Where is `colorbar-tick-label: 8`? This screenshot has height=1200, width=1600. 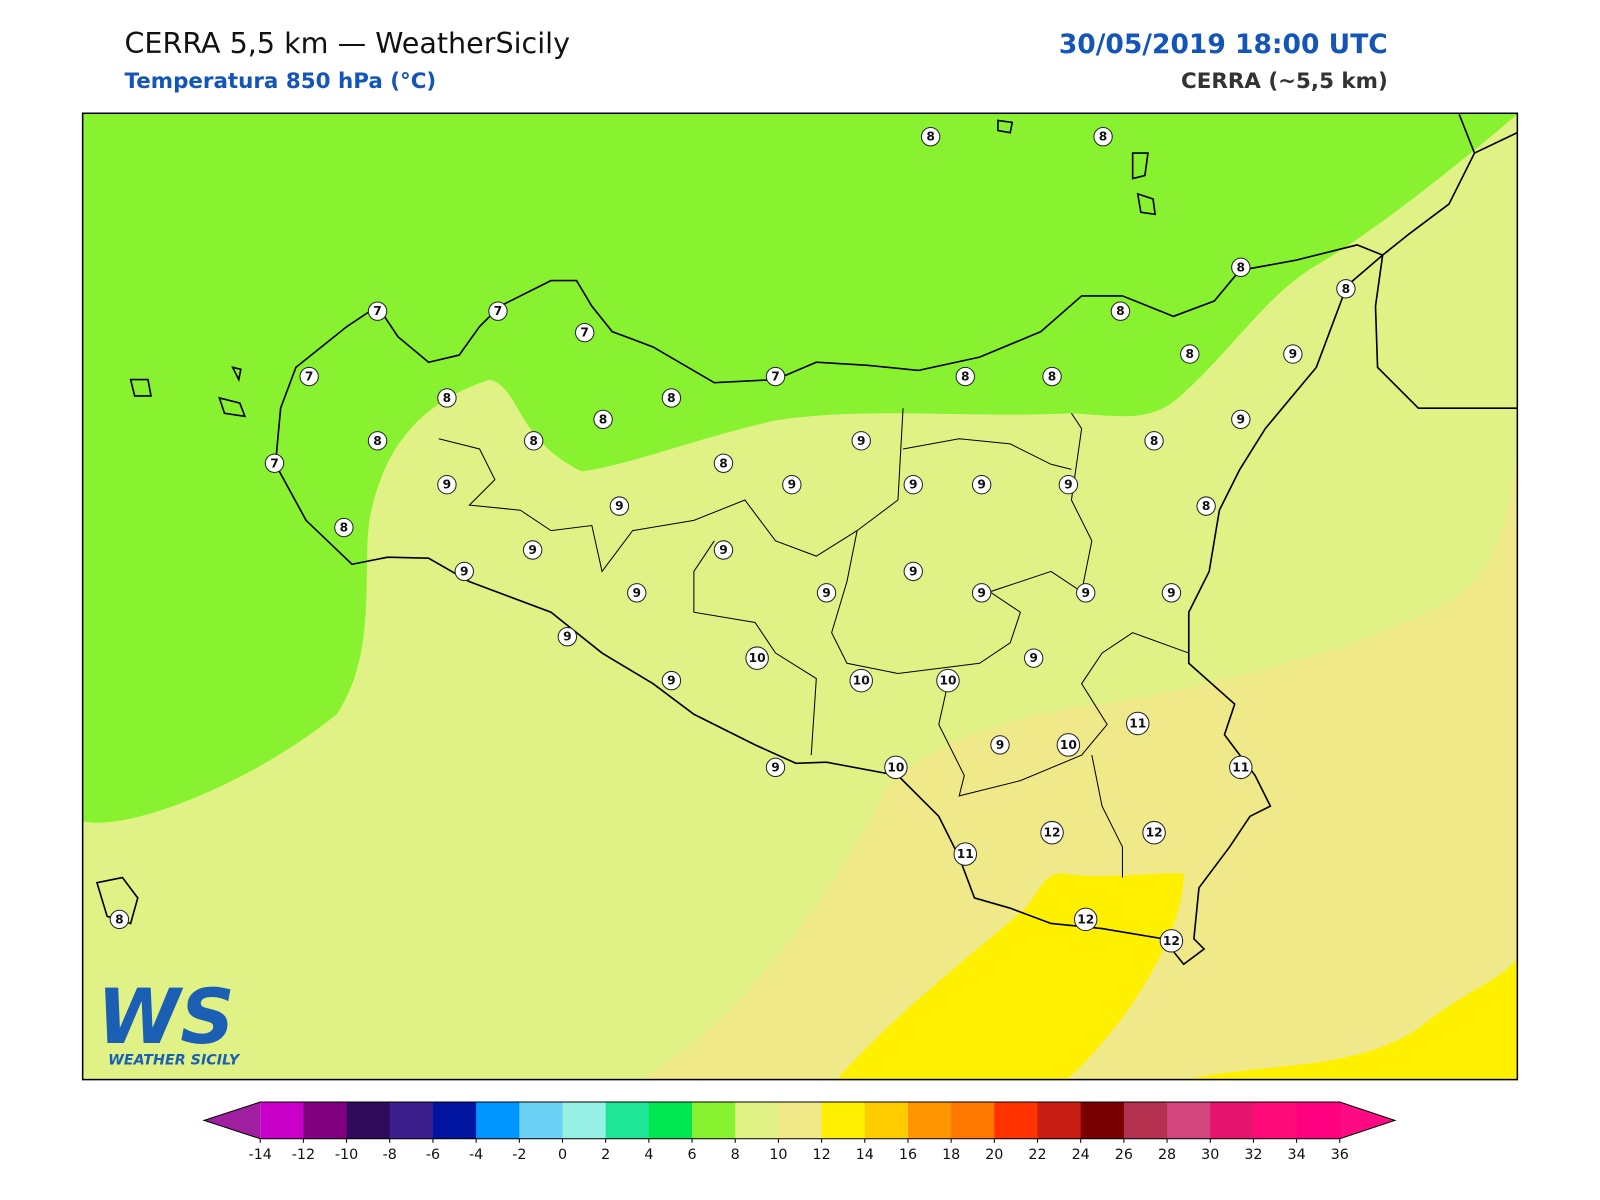 colorbar-tick-label: 8 is located at coordinates (735, 1155).